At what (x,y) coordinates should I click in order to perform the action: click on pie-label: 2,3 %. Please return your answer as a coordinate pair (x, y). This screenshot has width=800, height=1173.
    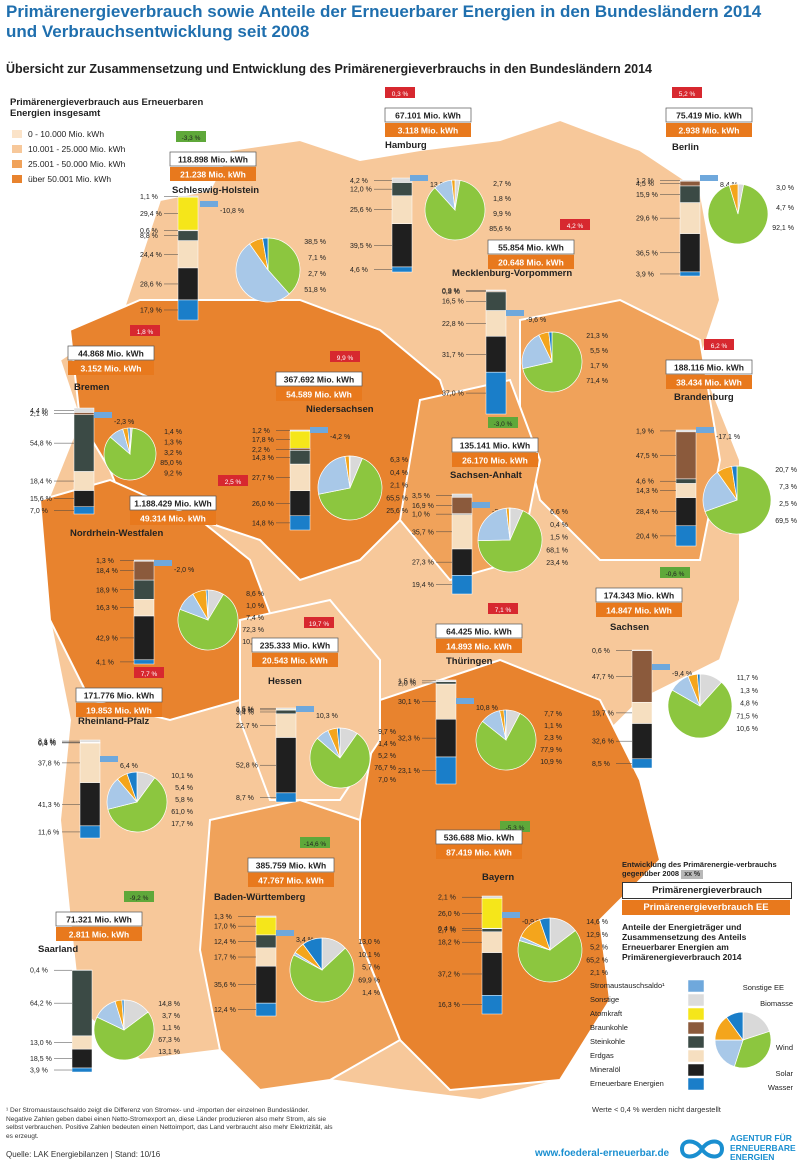
    Looking at the image, I should click on (553, 738).